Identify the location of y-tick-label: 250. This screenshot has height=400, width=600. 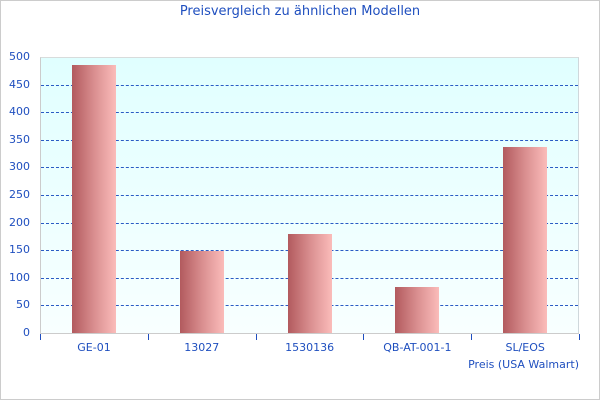
(19, 194).